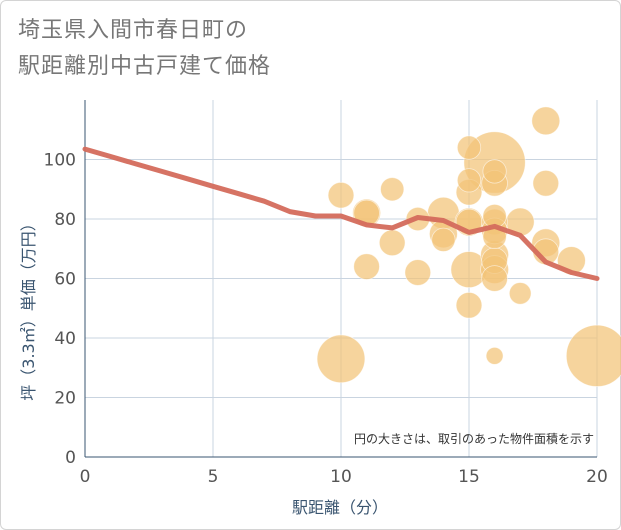 This screenshot has width=621, height=530. I want to click on y-tick-label: 100, so click(60, 161).